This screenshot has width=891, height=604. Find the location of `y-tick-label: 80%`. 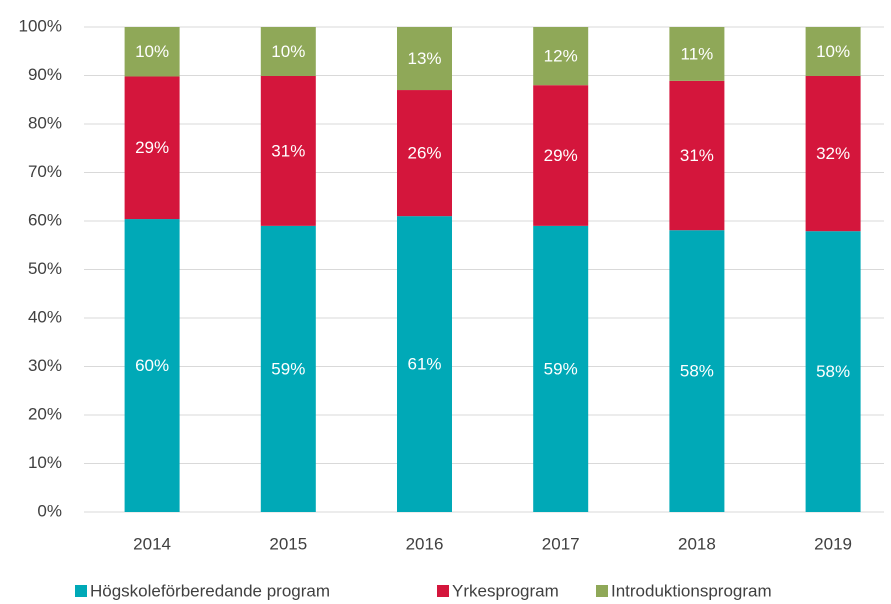

y-tick-label: 80% is located at coordinates (45, 122).